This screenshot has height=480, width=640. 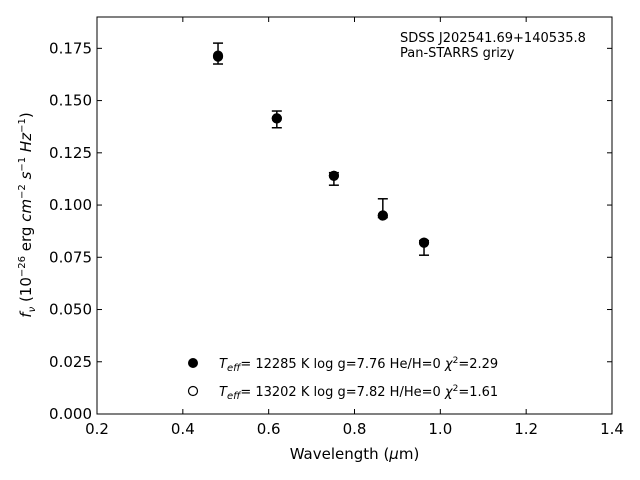 What do you see at coordinates (70, 310) in the screenshot?
I see `y-tick-label: 0.050` at bounding box center [70, 310].